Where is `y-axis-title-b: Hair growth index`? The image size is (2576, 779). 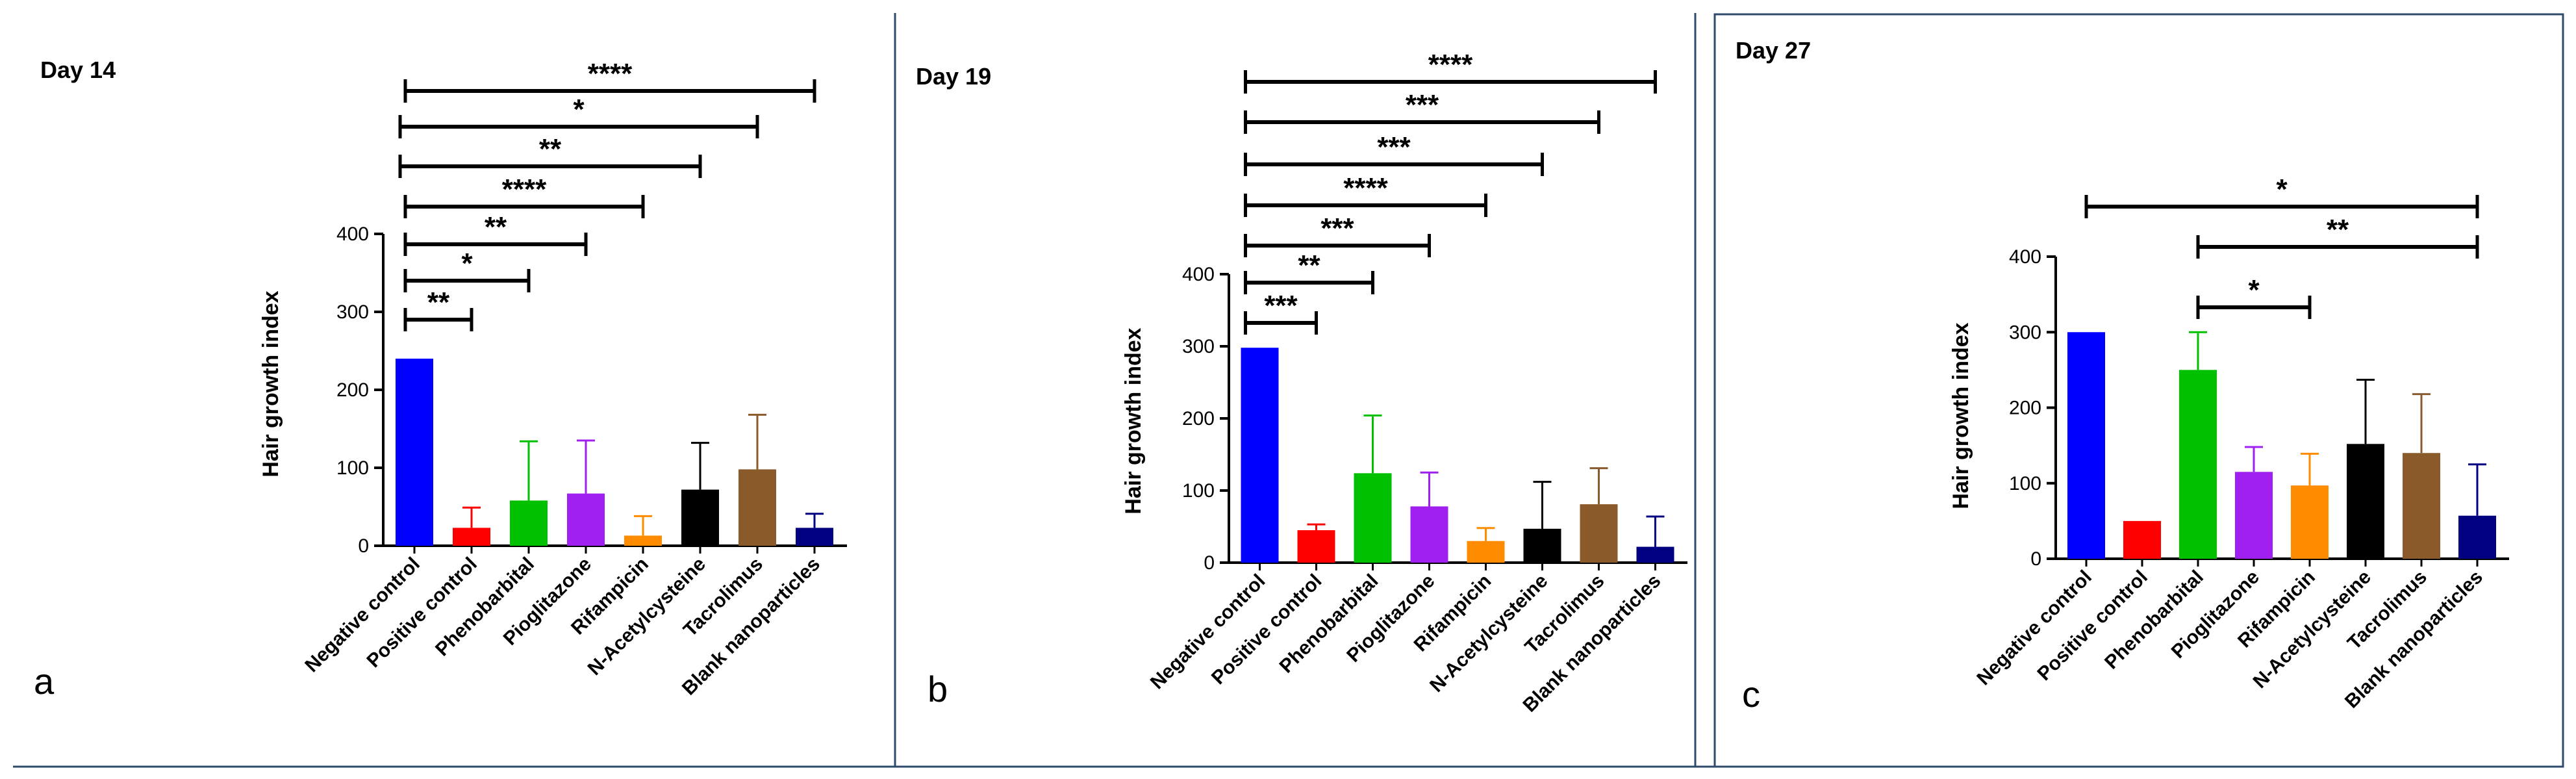
y-axis-title-b: Hair growth index is located at coordinates (1133, 420).